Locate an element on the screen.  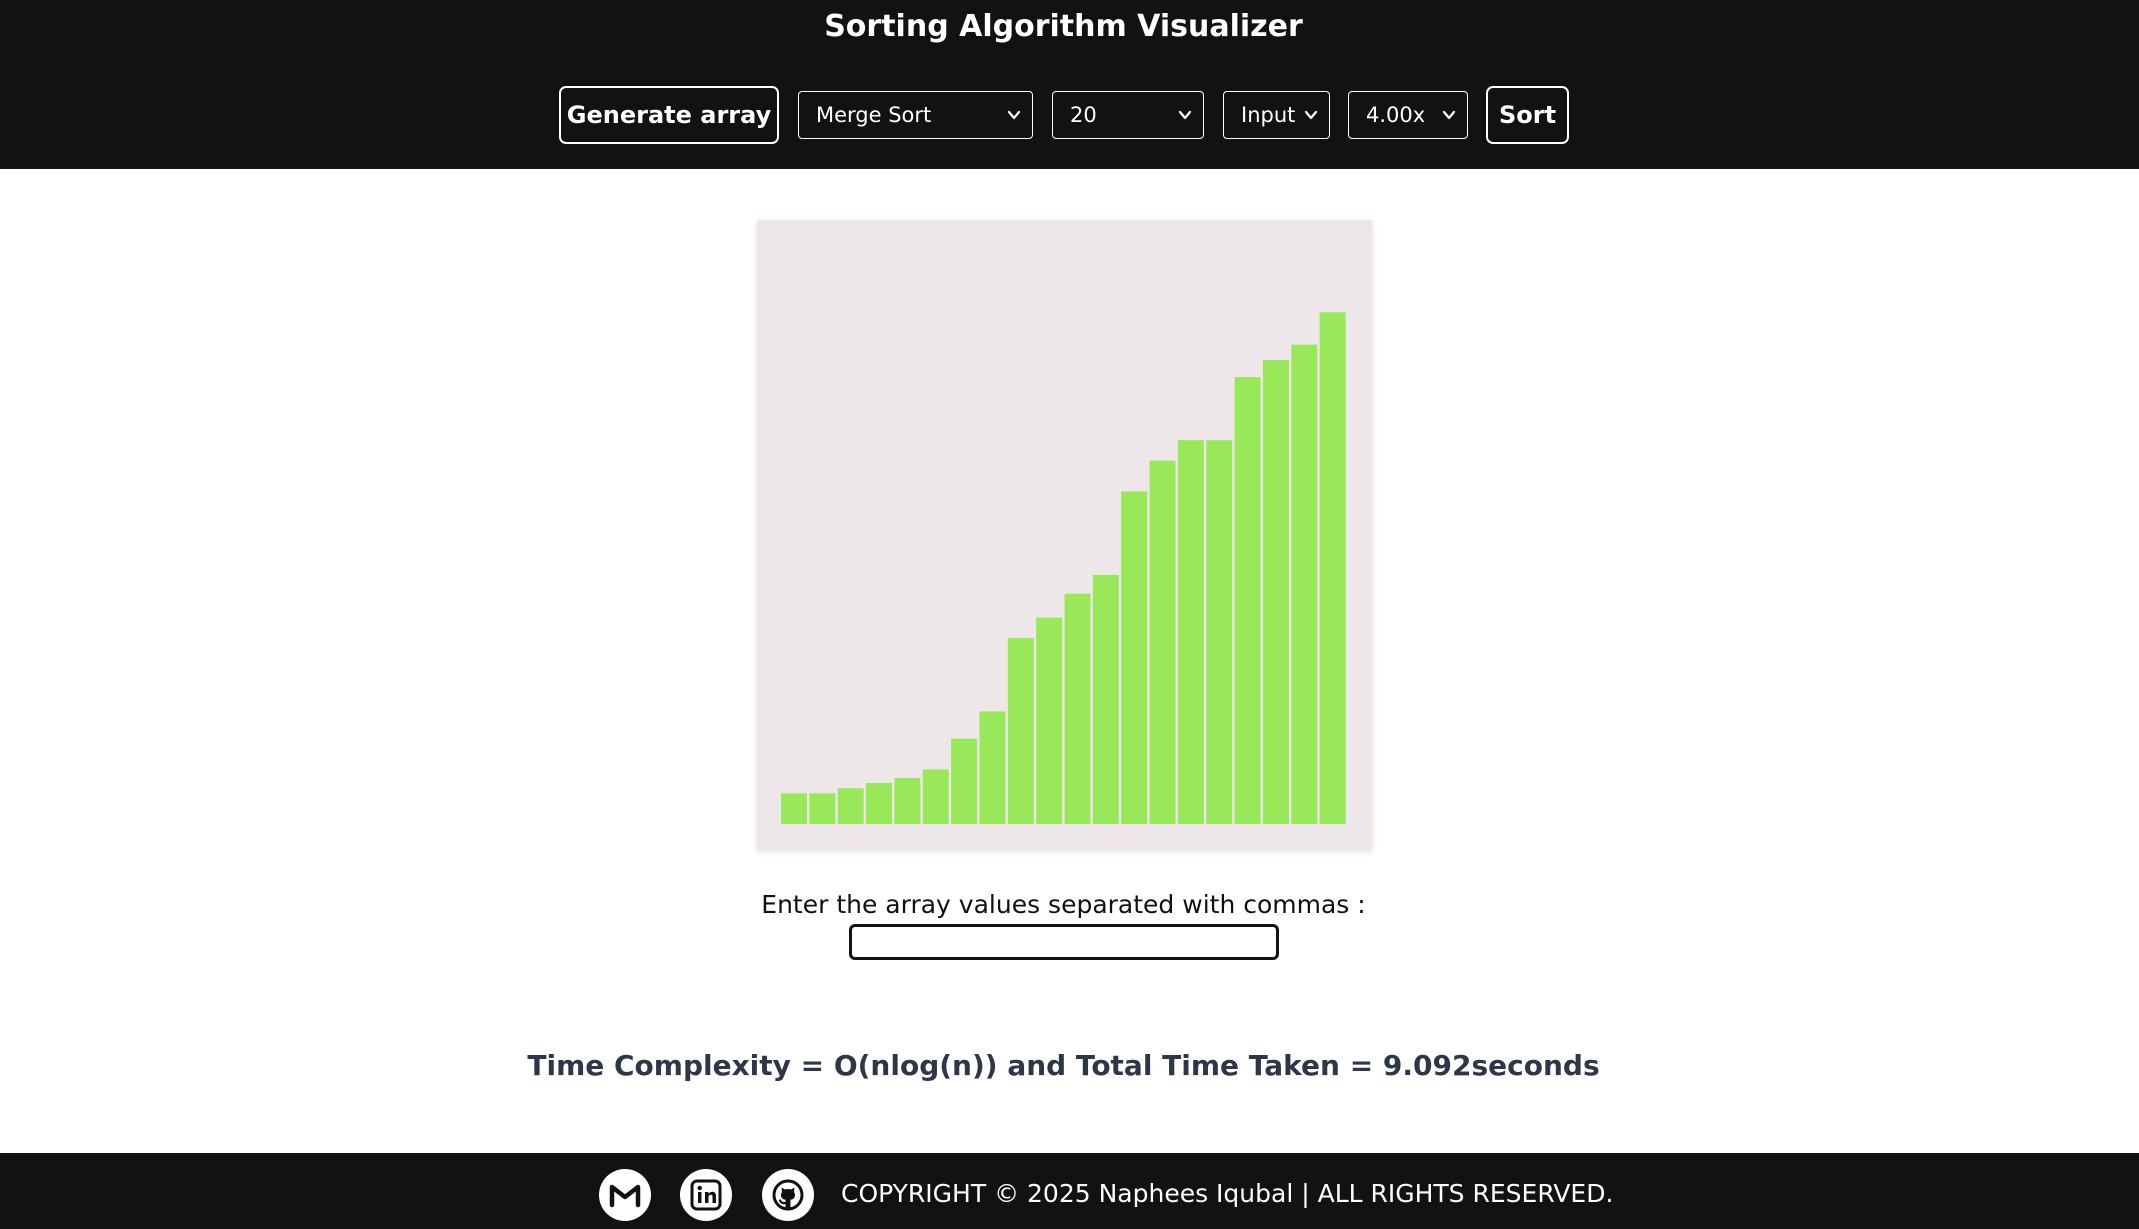
algorithm-select-value: Merge Sort is located at coordinates (874, 115).